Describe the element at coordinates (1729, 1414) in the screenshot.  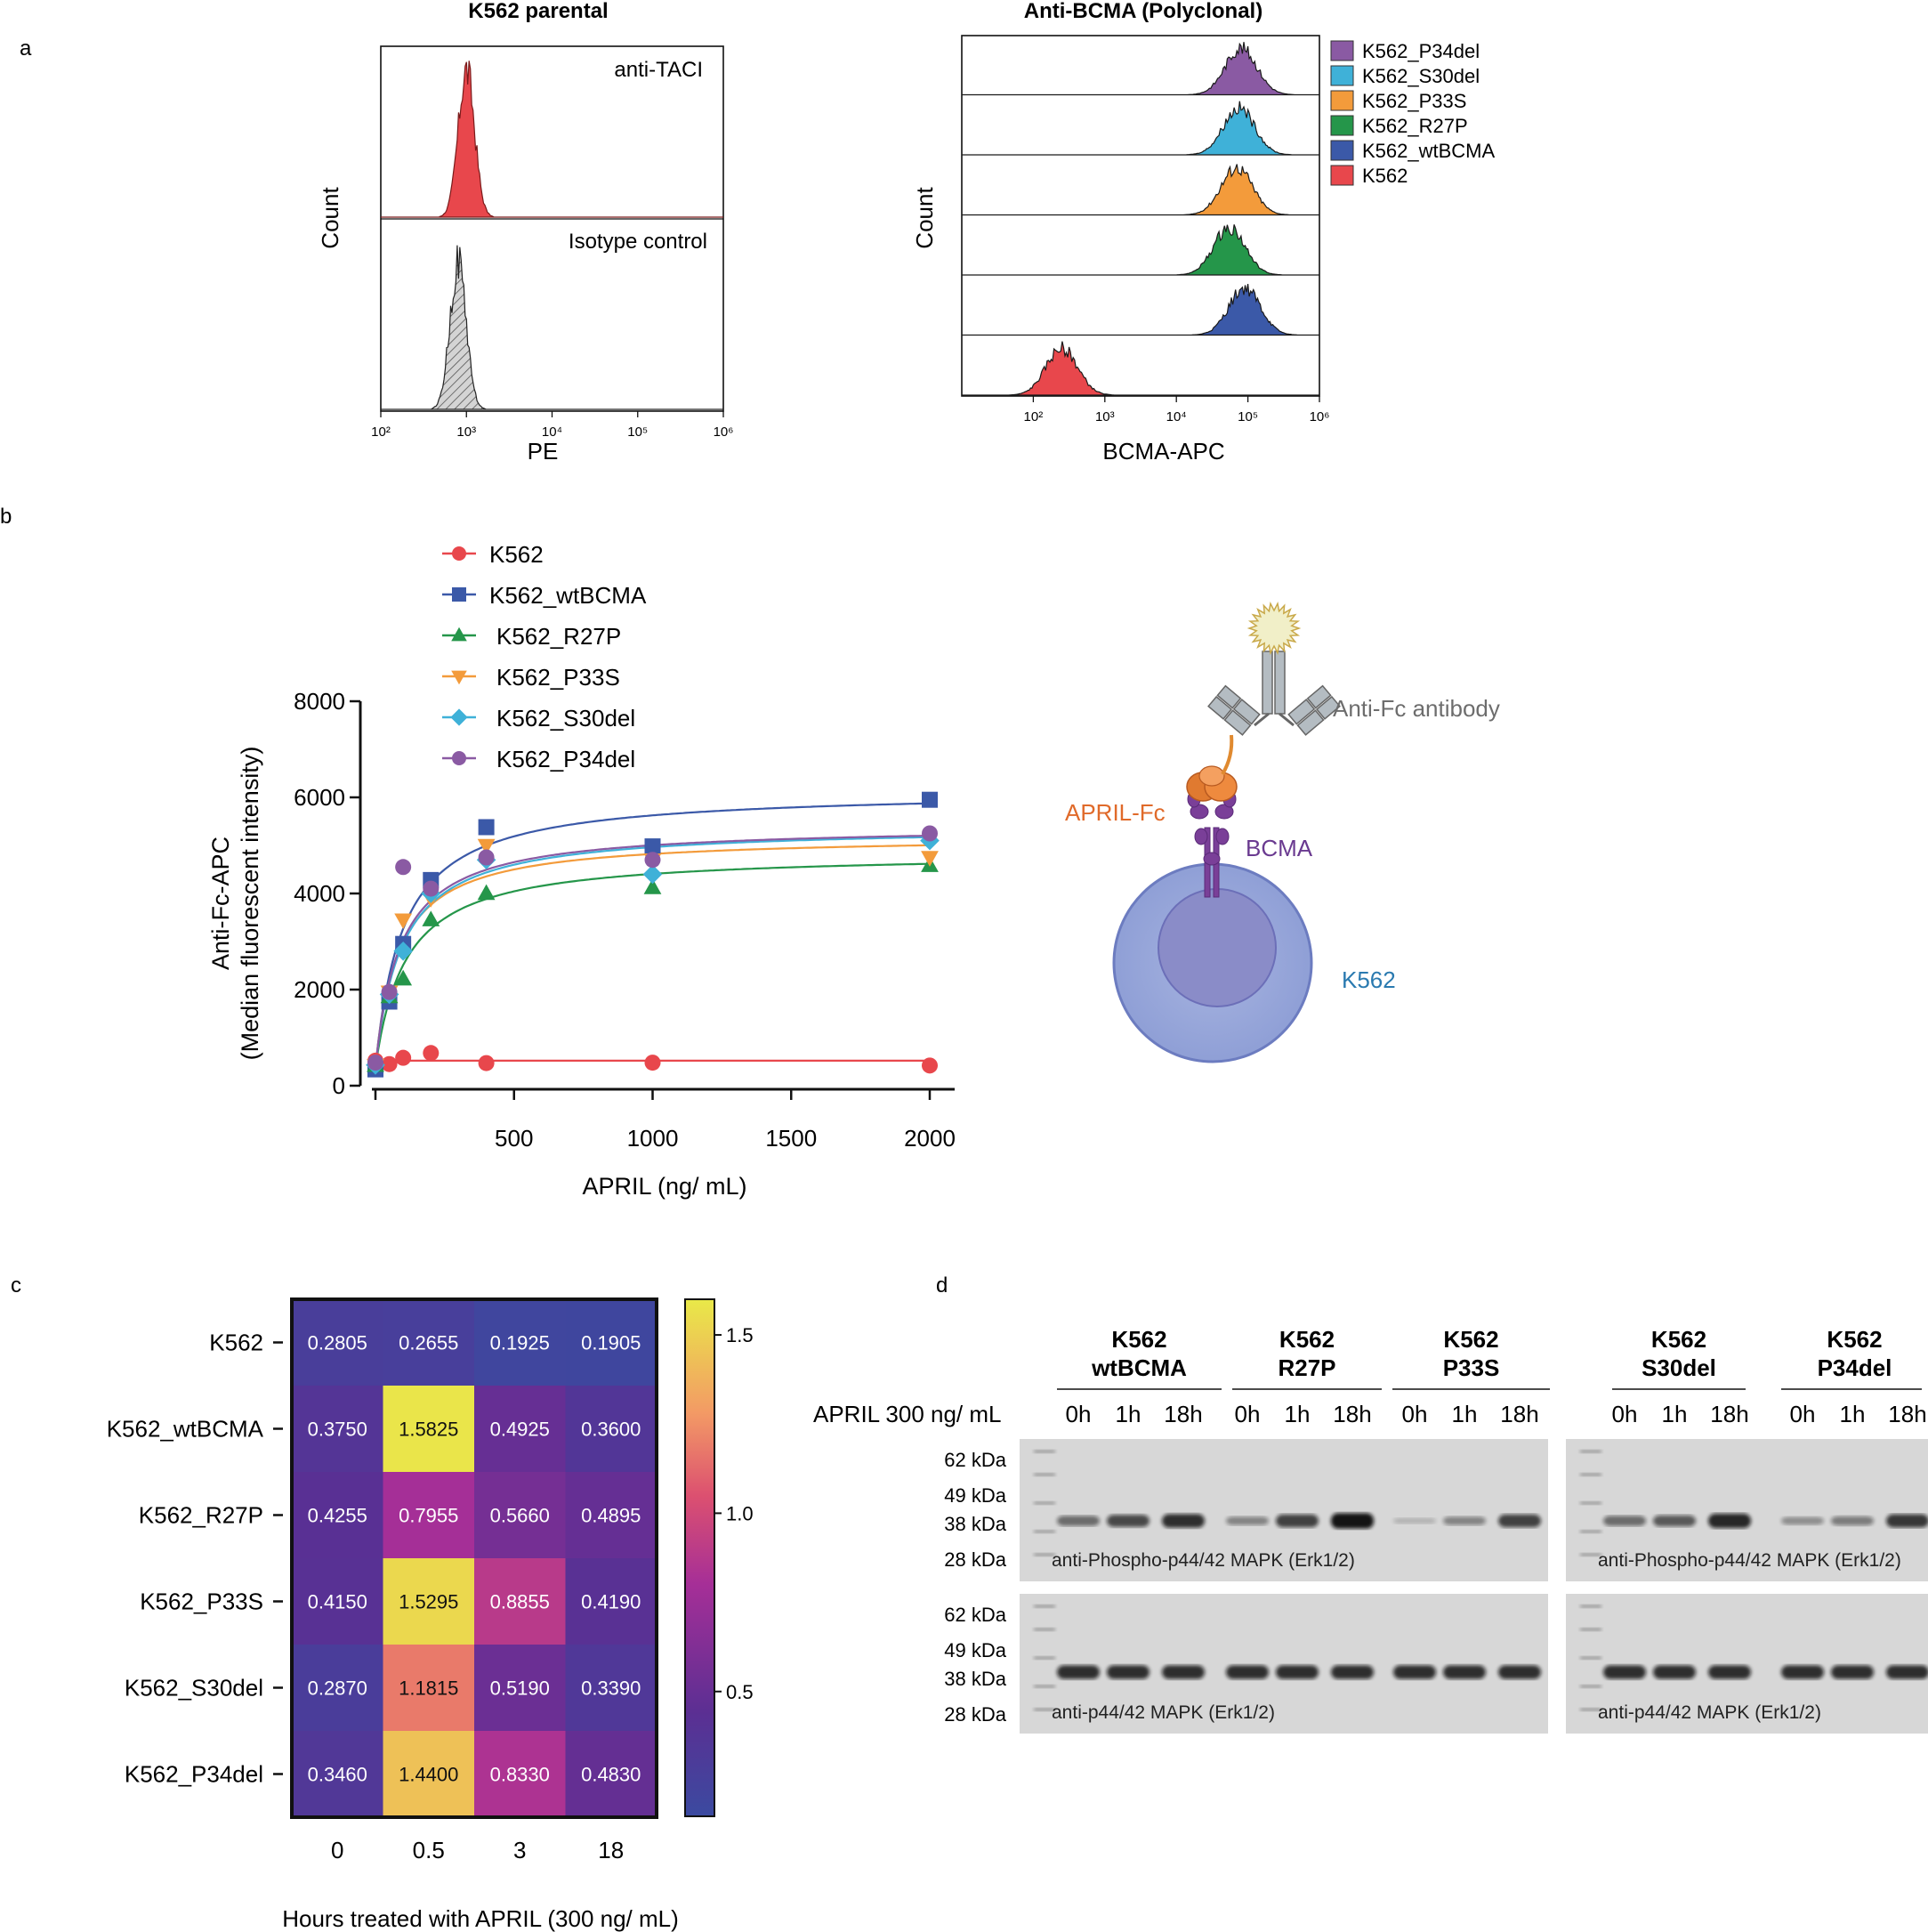
I see `western-lane-time: 18h` at that location.